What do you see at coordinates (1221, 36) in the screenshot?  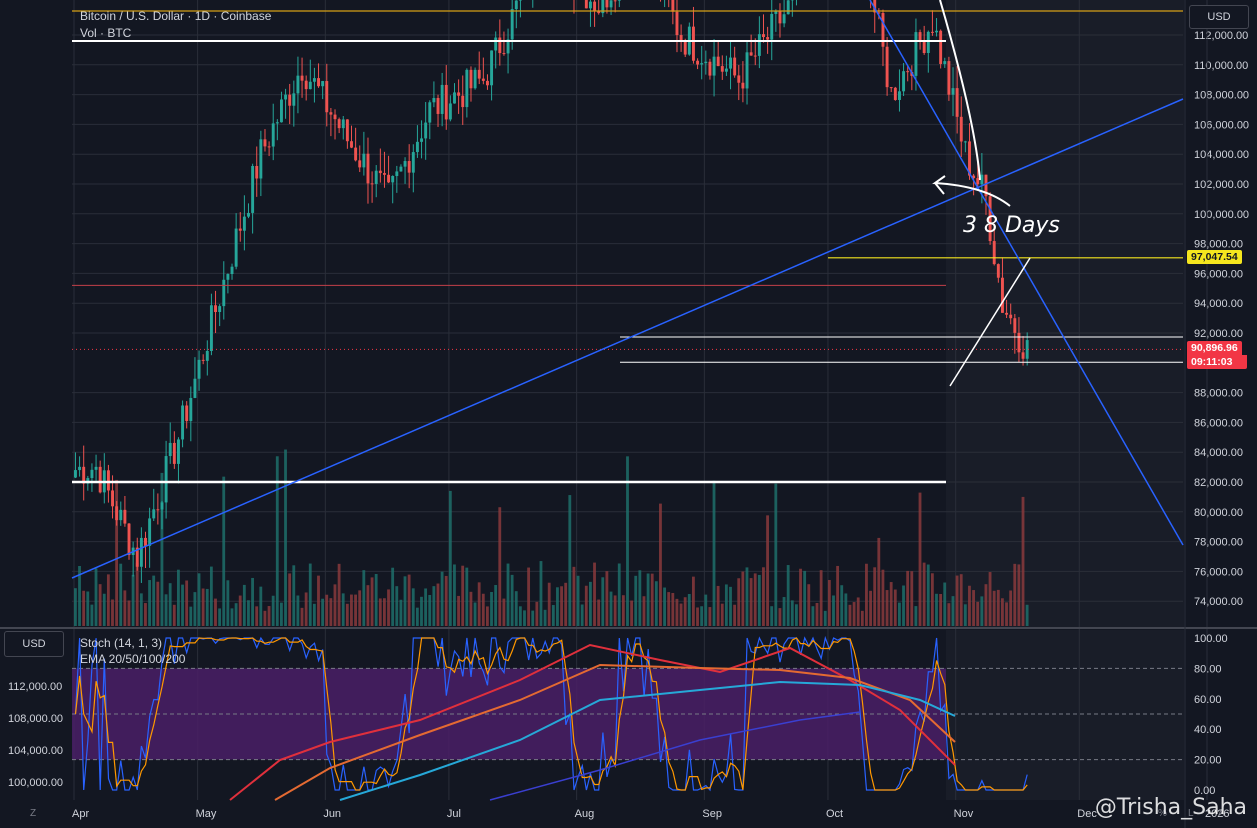 I see `price-tick-label: 112,000.00` at bounding box center [1221, 36].